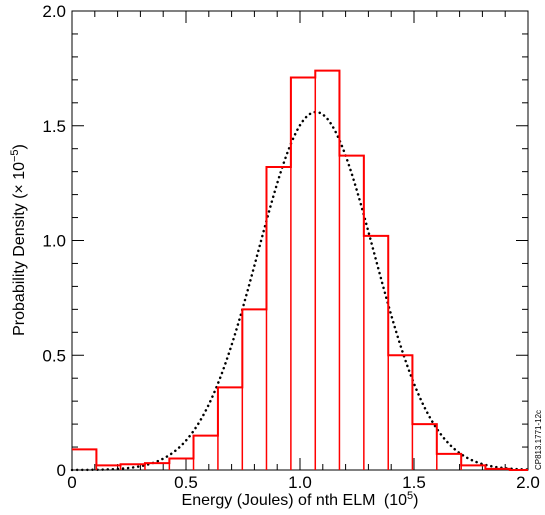 This screenshot has height=515, width=545. What do you see at coordinates (528, 482) in the screenshot?
I see `x-tick-label: 2.0` at bounding box center [528, 482].